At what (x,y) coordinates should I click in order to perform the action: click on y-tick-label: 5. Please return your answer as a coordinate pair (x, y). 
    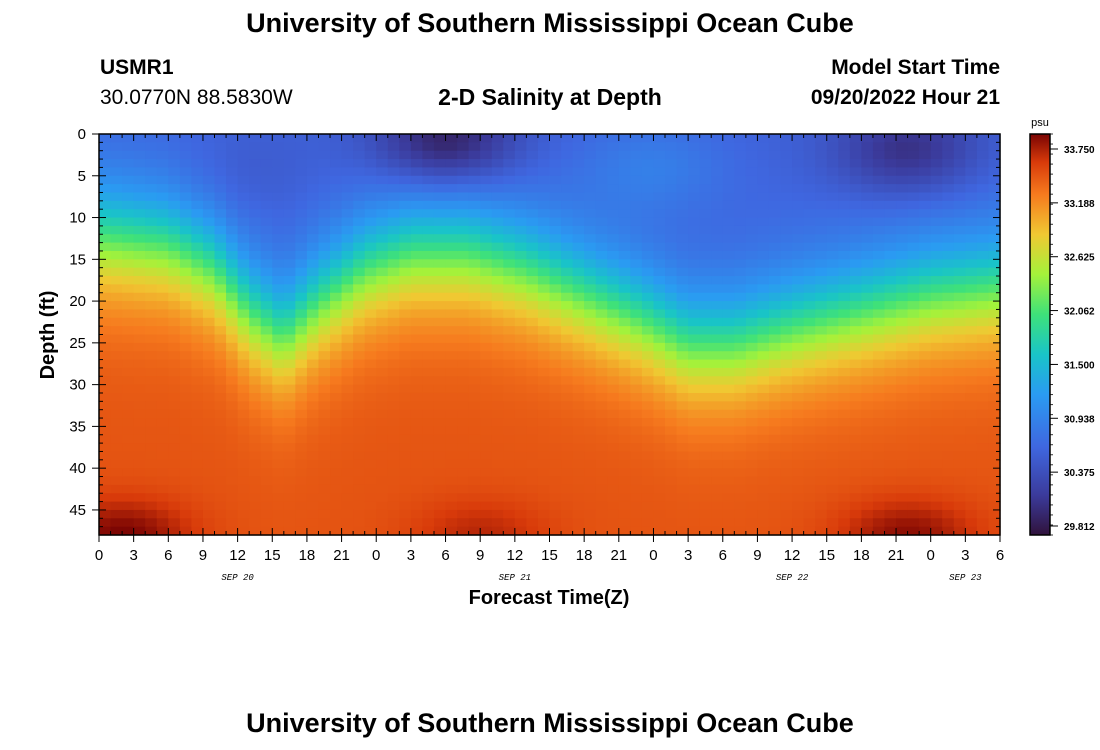
    Looking at the image, I should click on (82, 176).